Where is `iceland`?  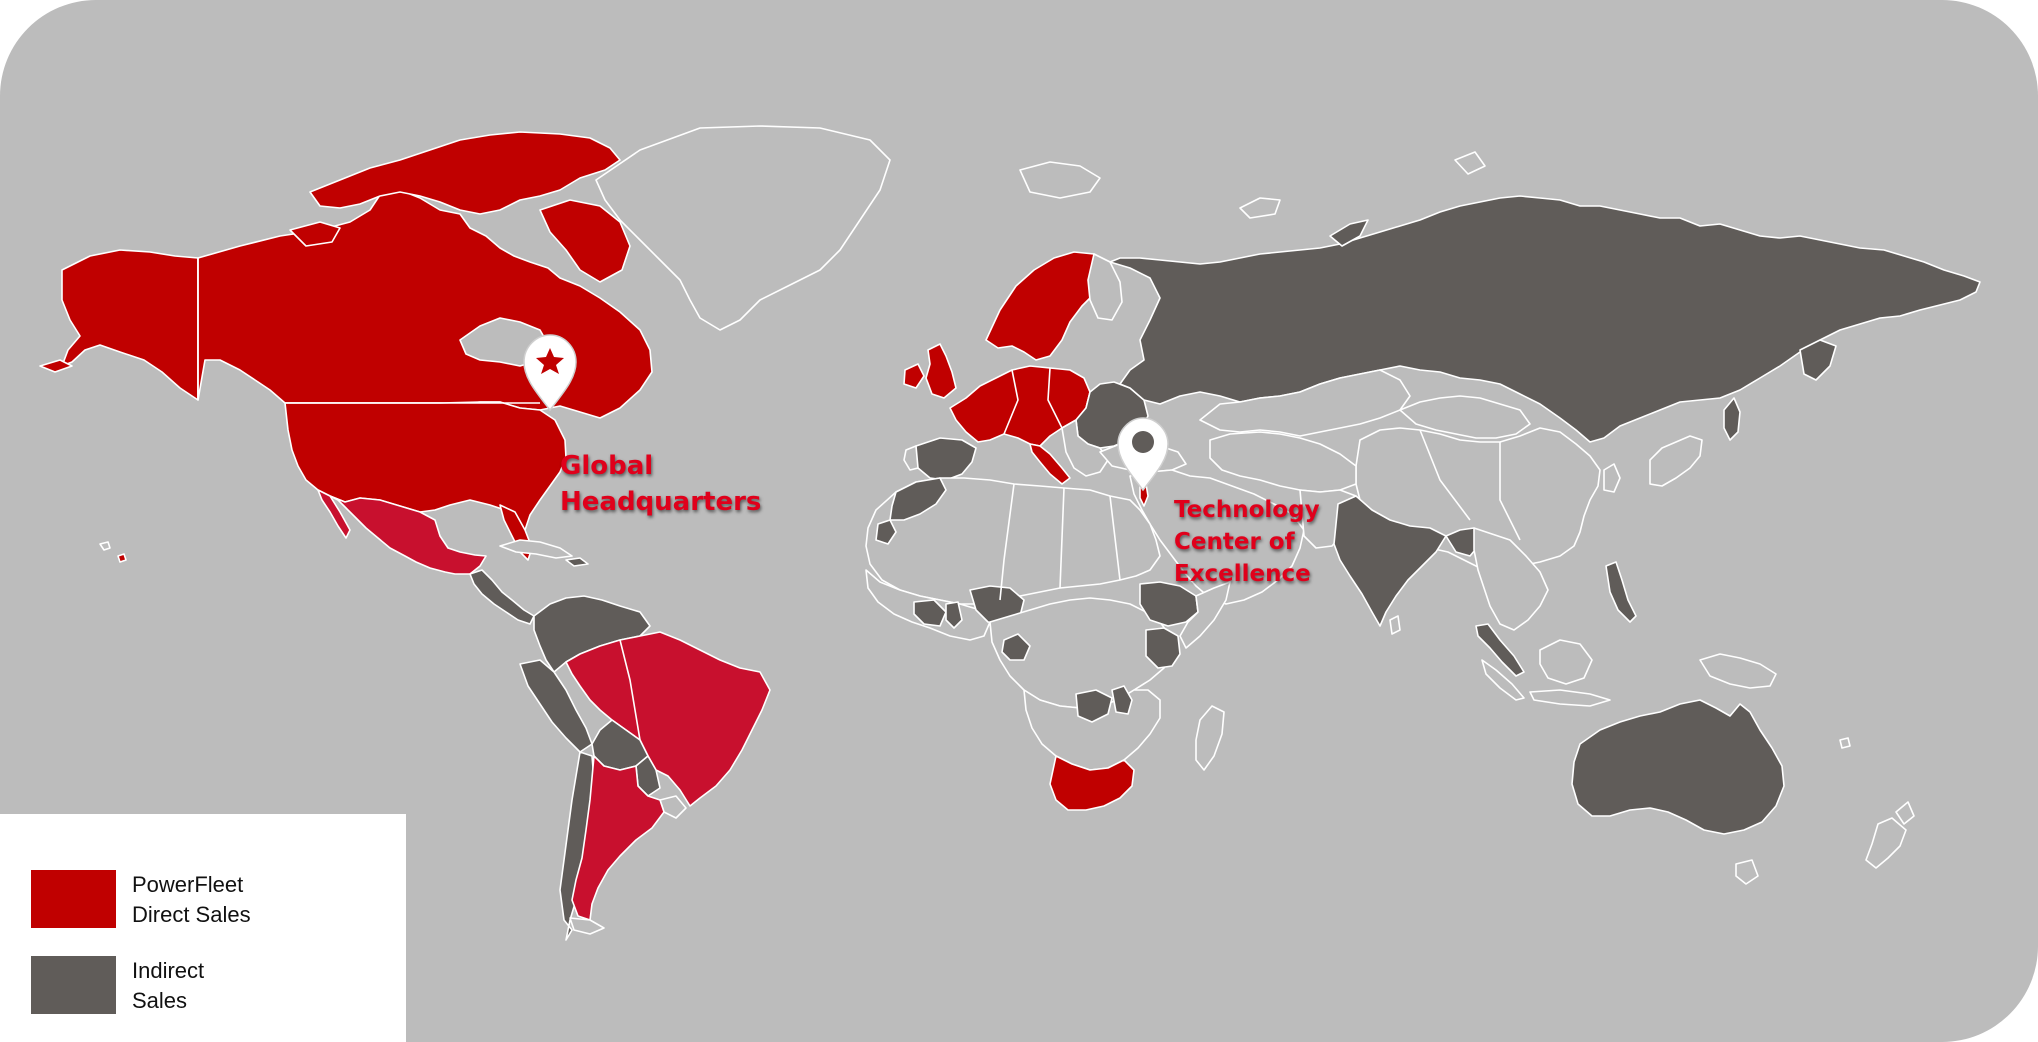
iceland is located at coordinates (1060, 180).